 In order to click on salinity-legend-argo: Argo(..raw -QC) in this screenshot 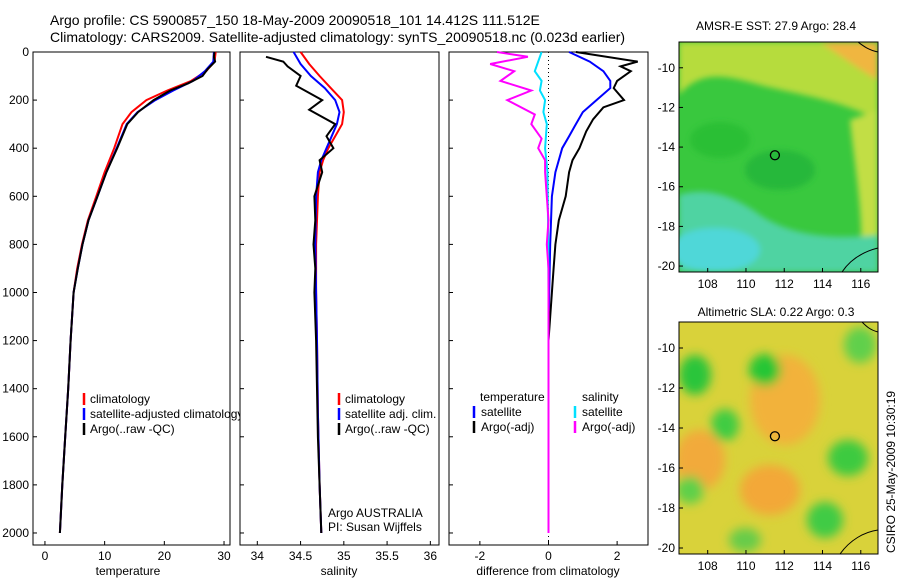, I will do `click(387, 429)`.